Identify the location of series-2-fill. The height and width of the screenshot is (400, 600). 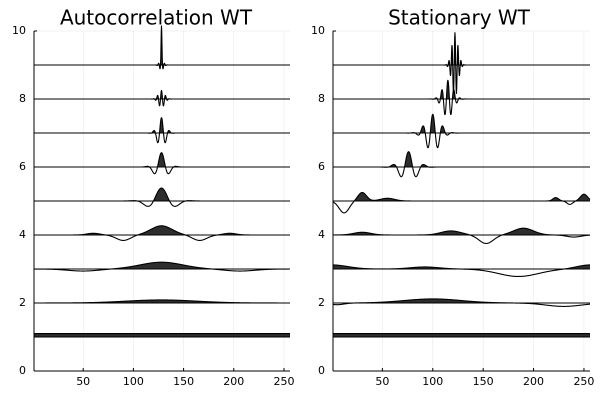
(162, 301).